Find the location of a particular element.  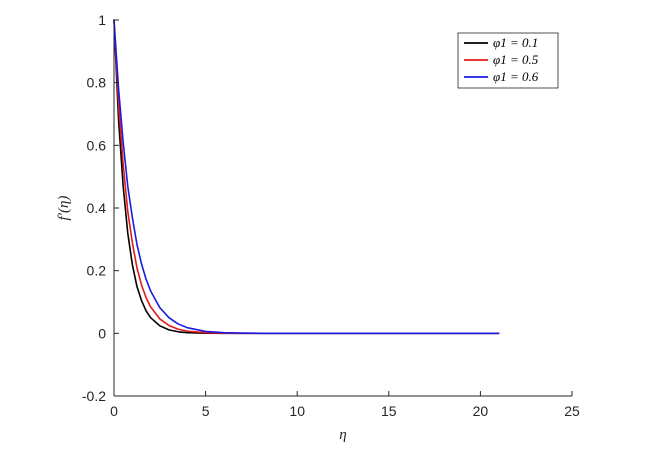

x-tick-label: 5 is located at coordinates (206, 411).